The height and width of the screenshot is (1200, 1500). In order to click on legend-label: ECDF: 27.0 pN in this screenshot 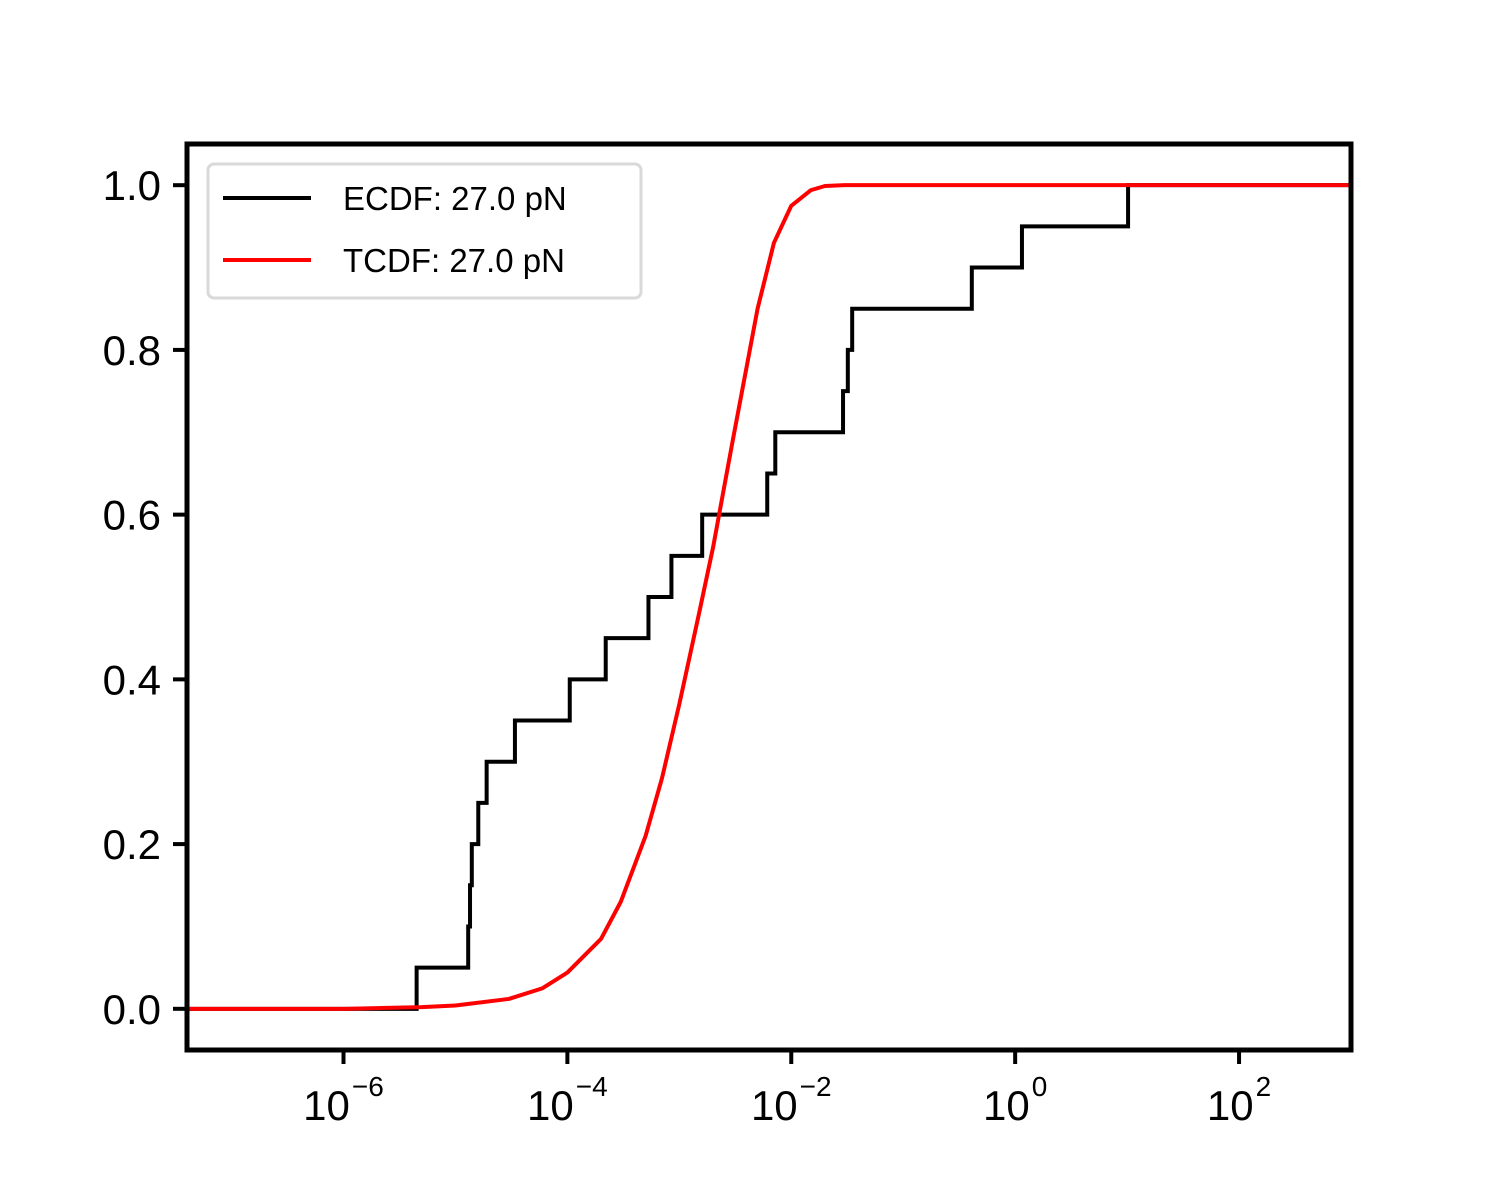, I will do `click(455, 198)`.